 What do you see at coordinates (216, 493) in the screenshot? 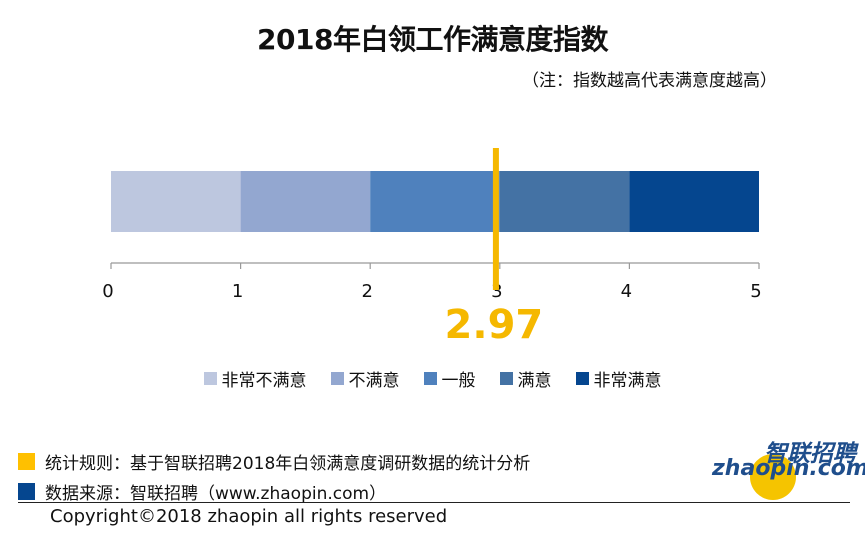
I see `note-source-text: 数据来源：智联招聘（www.zhaopin.com）` at bounding box center [216, 493].